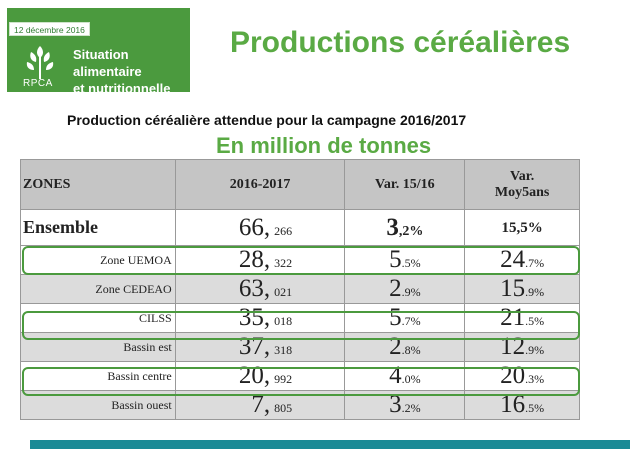 The height and width of the screenshot is (452, 638). Describe the element at coordinates (254, 346) in the screenshot. I see `value-int: 37,` at that location.